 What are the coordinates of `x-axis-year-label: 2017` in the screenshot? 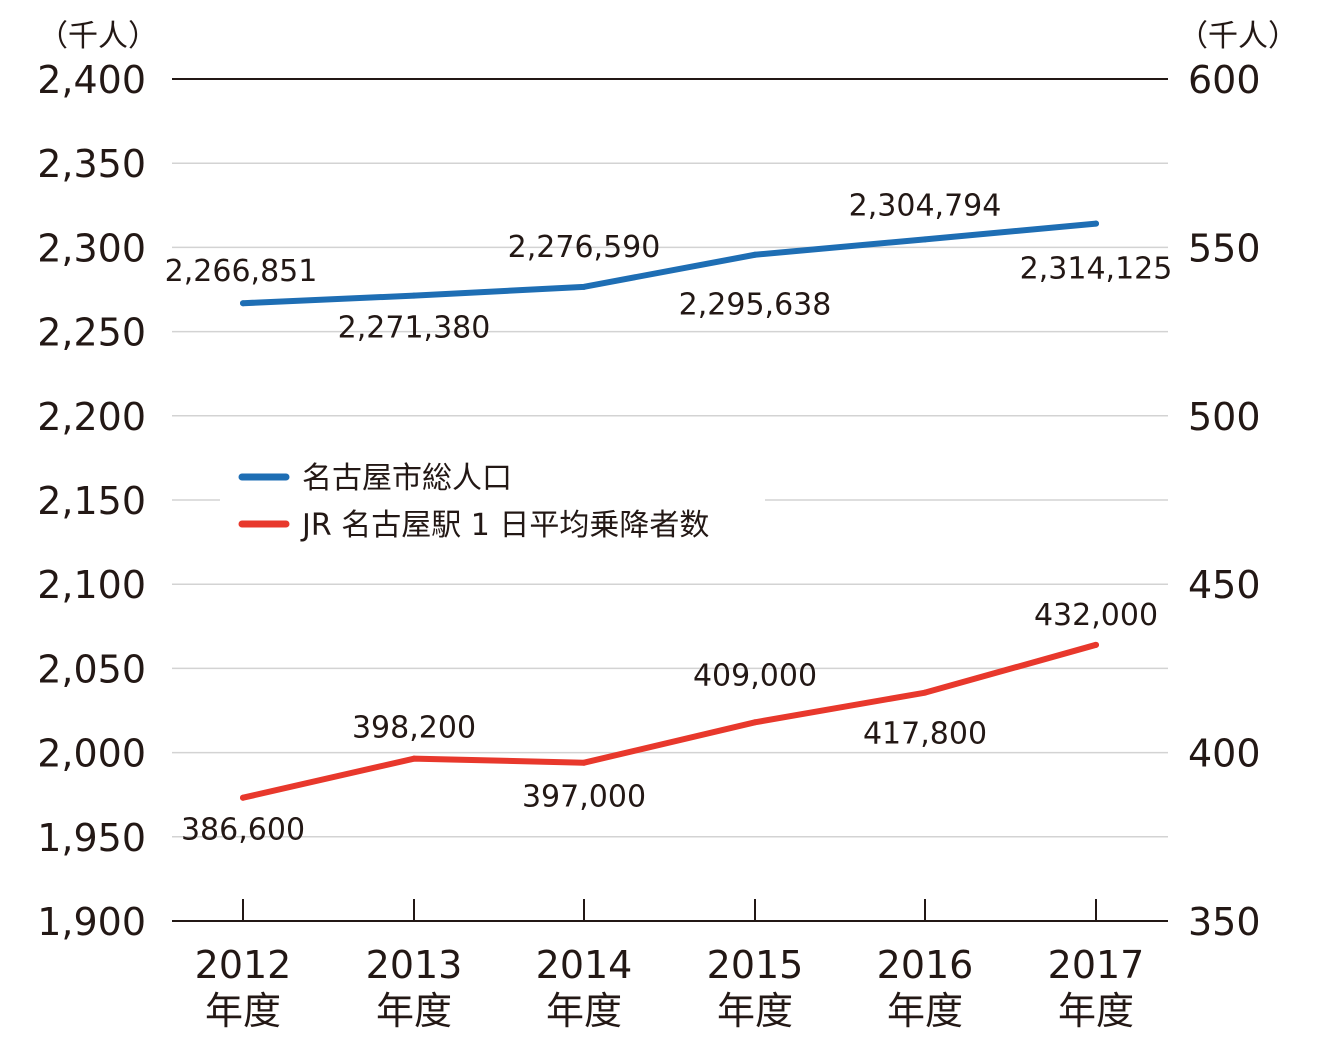 It's located at (1096, 965).